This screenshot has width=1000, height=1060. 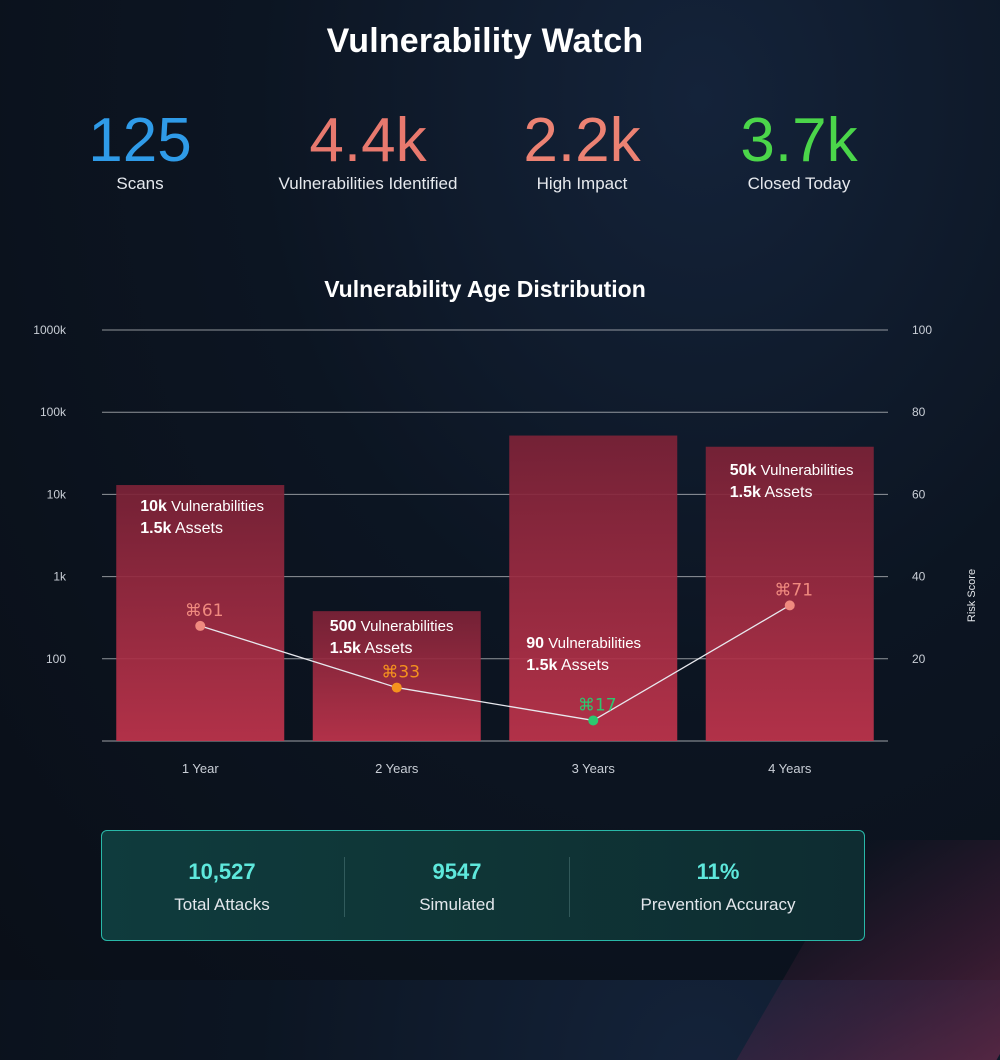 I want to click on x-tick-label: 1 Year, so click(x=201, y=768).